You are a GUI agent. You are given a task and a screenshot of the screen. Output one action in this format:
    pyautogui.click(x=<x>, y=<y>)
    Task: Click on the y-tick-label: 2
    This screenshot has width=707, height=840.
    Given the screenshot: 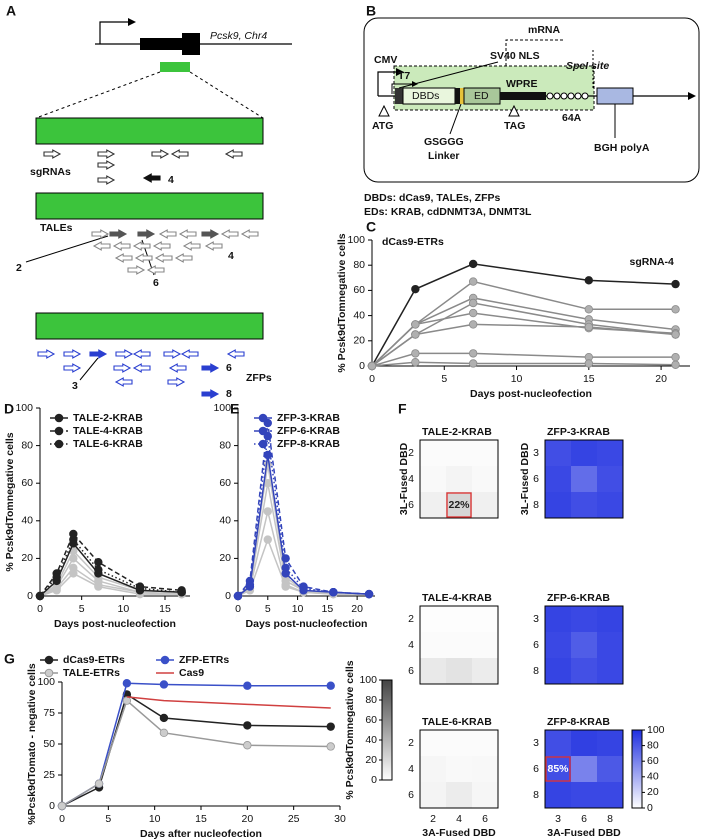 What is the action you would take?
    pyautogui.click(x=411, y=619)
    